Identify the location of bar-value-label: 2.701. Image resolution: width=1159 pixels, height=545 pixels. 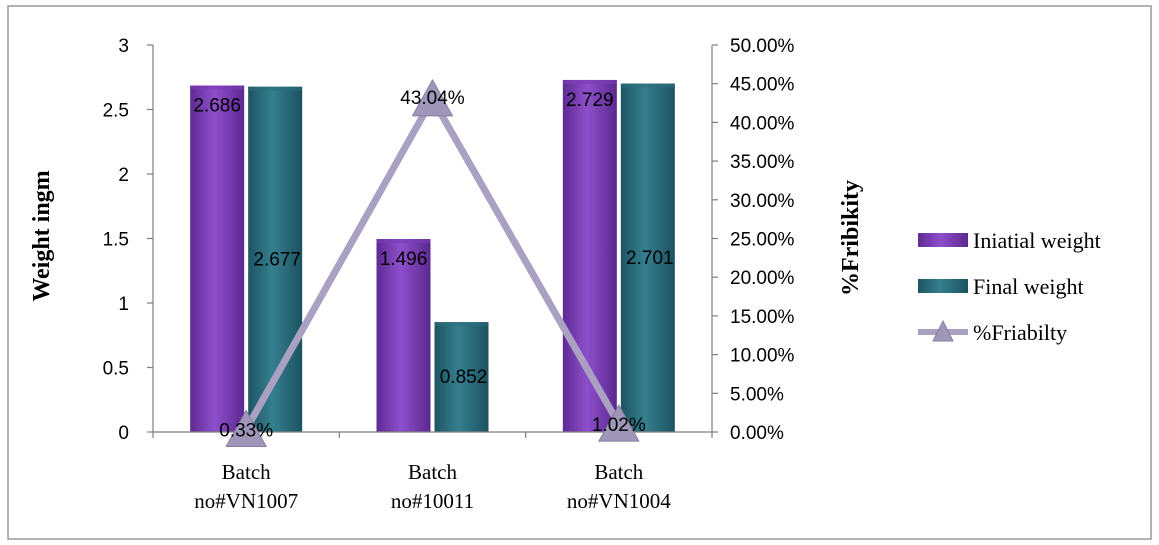
(650, 258).